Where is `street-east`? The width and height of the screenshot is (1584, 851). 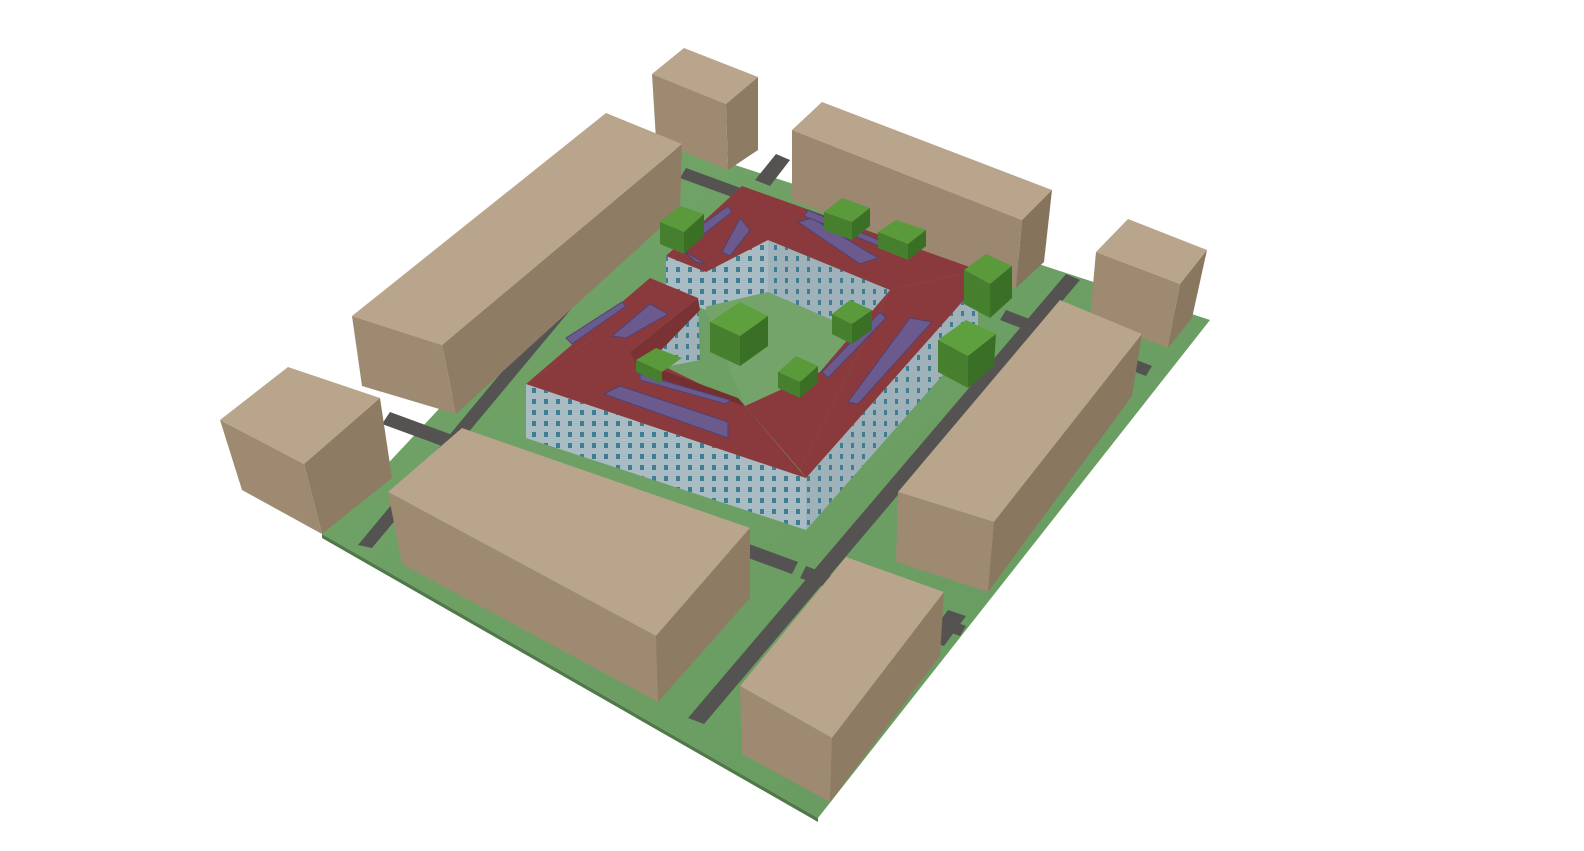 street-east is located at coordinates (884, 499).